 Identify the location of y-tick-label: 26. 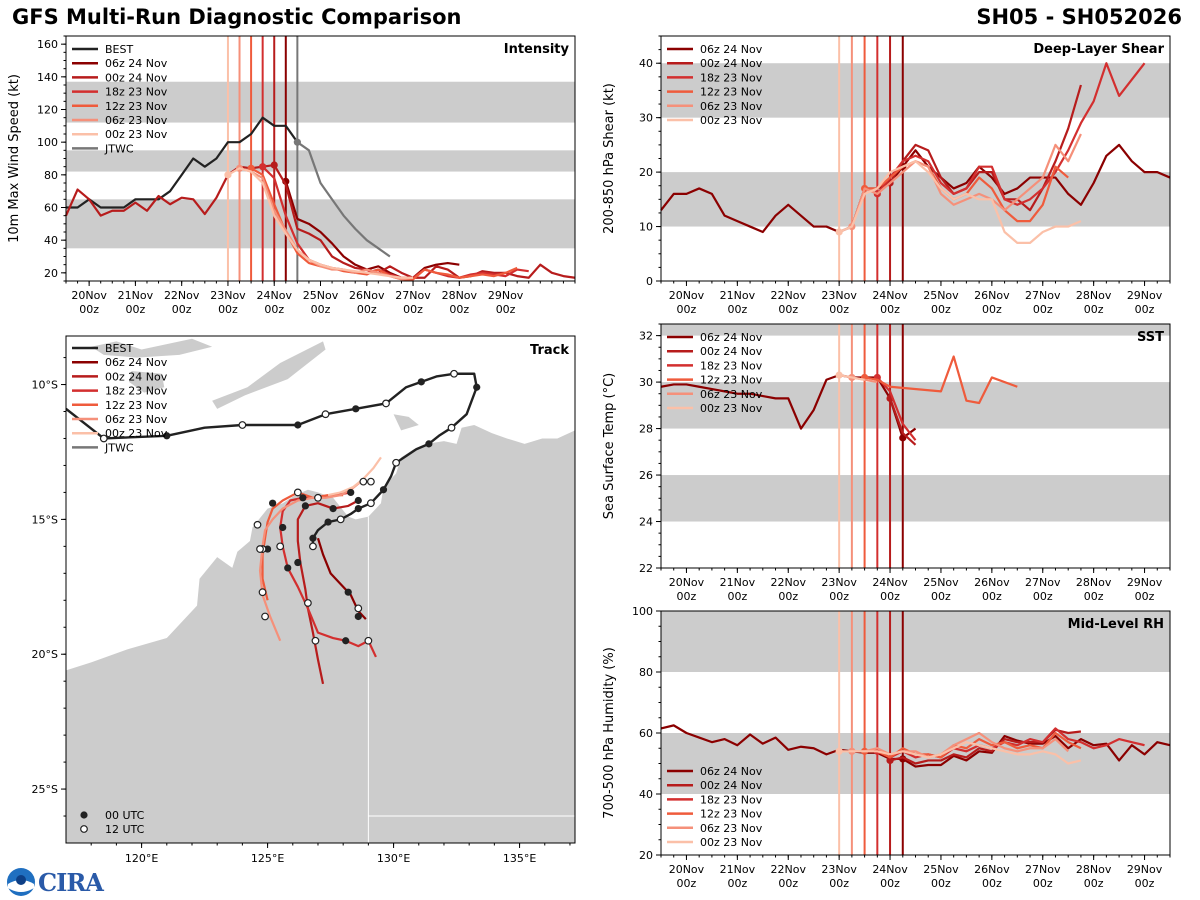
(646, 475).